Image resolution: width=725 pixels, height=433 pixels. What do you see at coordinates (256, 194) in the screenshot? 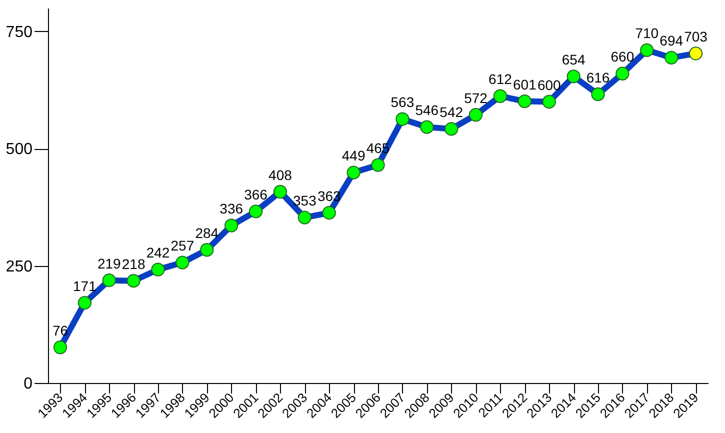
I see `data-label: 366` at bounding box center [256, 194].